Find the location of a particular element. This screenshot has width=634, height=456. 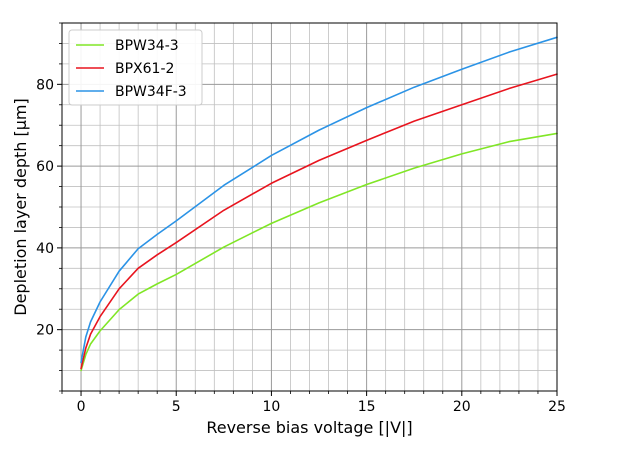

legend-label: BPX61-2 is located at coordinates (144, 69).